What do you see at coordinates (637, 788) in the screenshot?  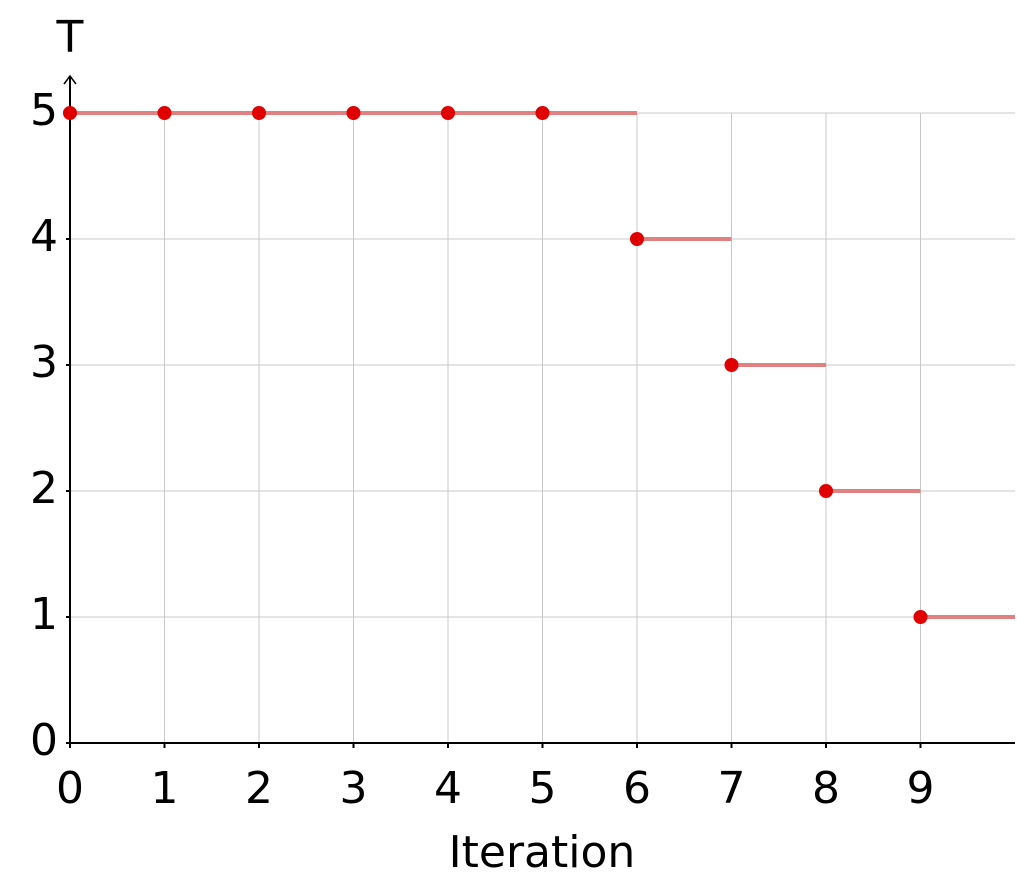 I see `x-tick-label: 6` at bounding box center [637, 788].